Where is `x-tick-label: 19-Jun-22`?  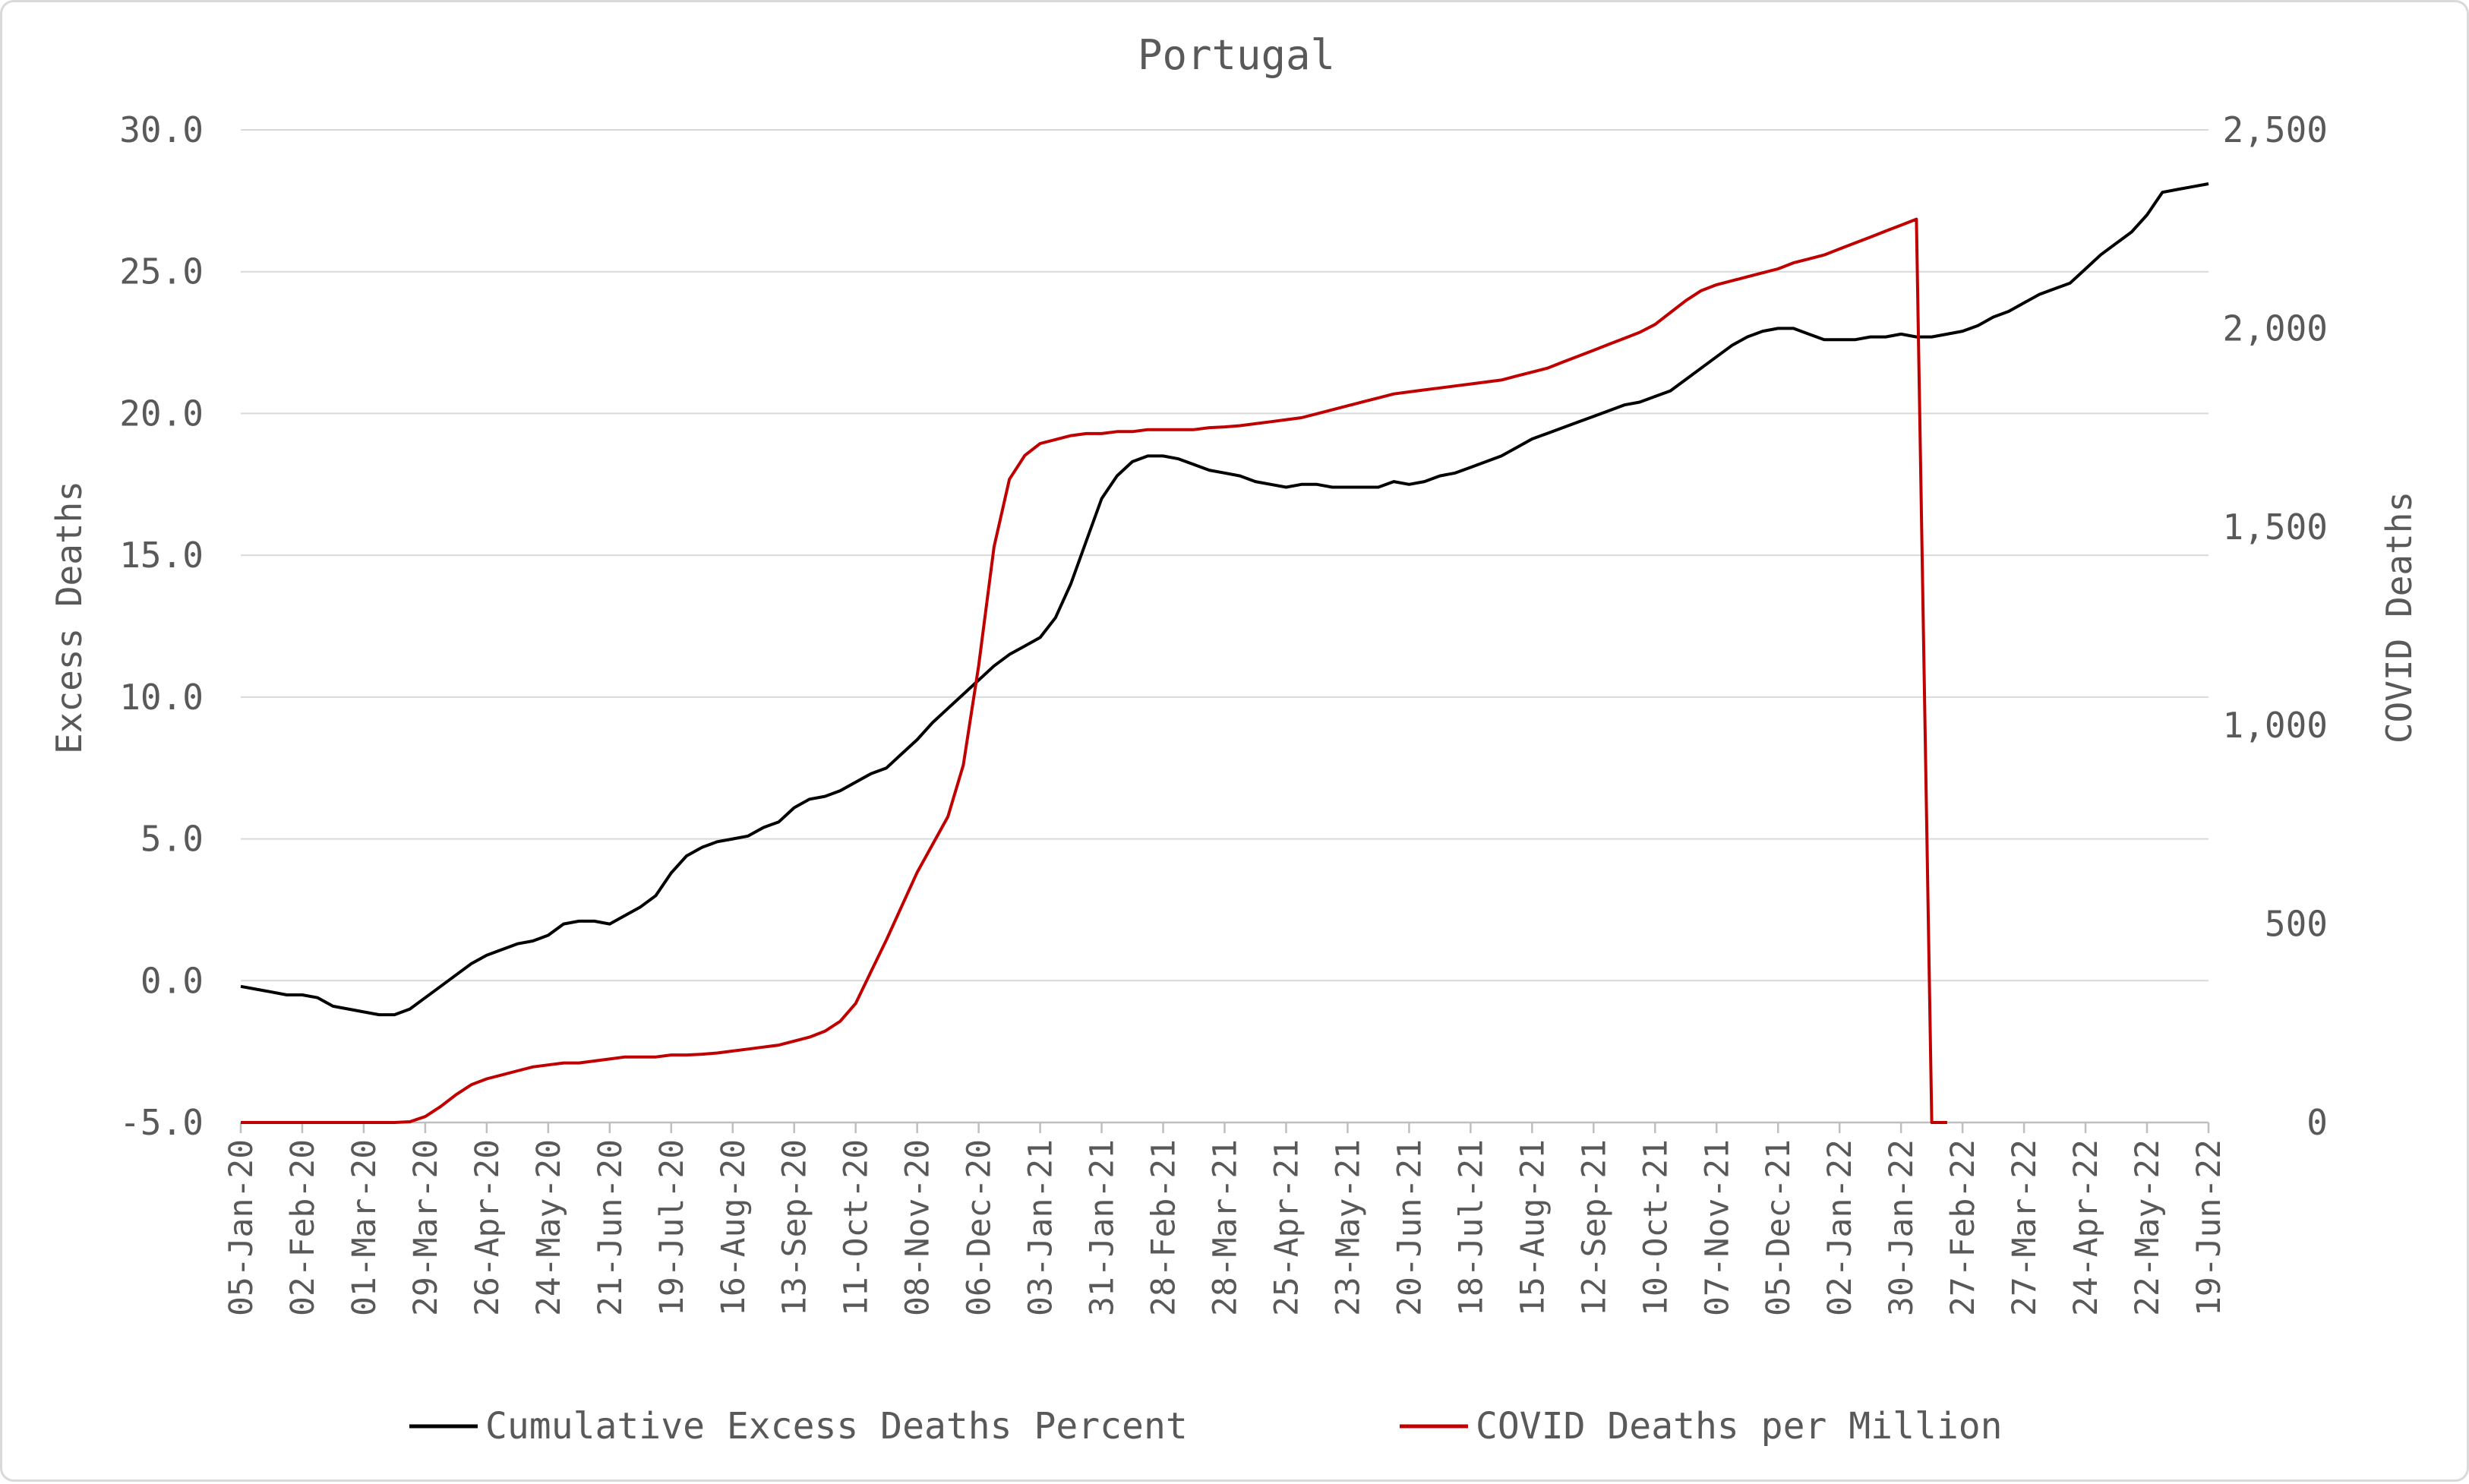
x-tick-label: 19-Jun-22 is located at coordinates (2209, 1227).